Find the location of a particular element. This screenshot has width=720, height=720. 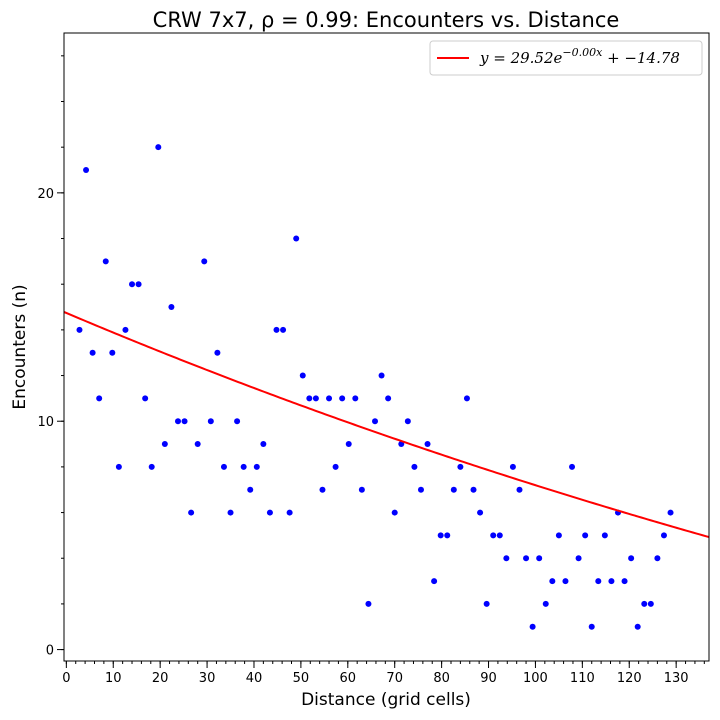

x-tick-label: 110 is located at coordinates (582, 678).